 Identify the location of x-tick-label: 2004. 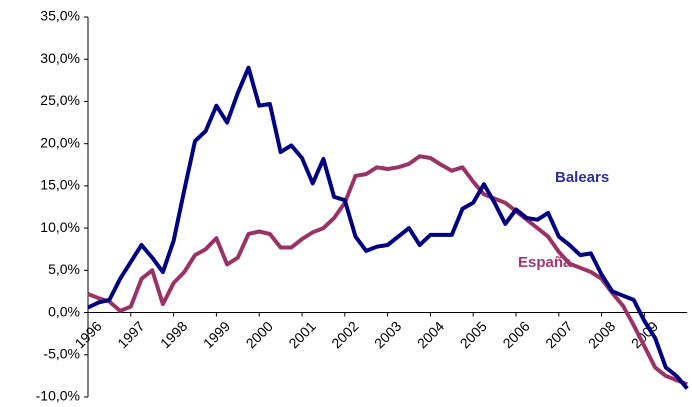
(430, 334).